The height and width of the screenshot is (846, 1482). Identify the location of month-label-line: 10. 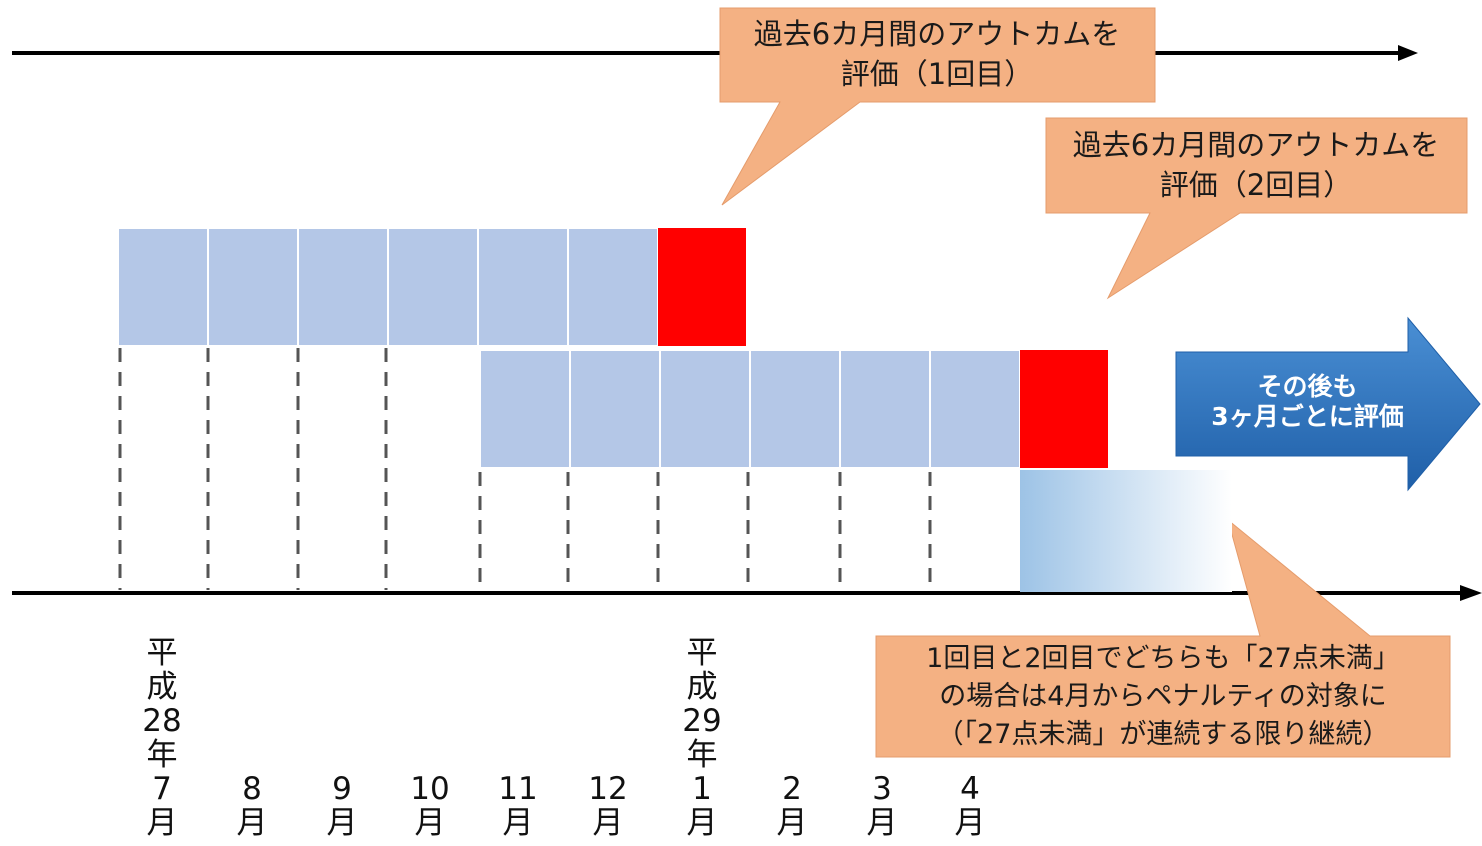
(430, 789).